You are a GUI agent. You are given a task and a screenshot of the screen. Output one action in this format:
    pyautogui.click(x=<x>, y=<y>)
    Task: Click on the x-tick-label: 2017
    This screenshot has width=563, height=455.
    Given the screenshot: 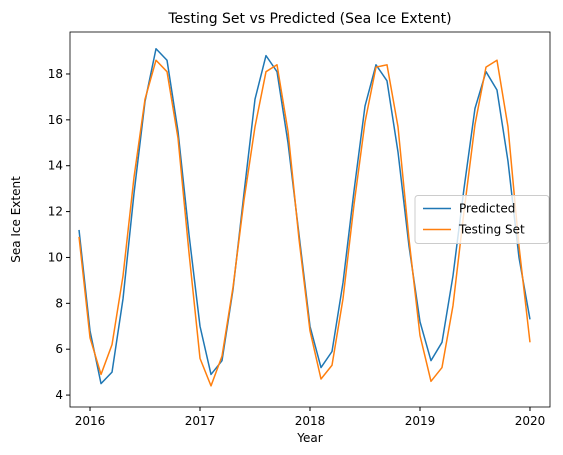 What is the action you would take?
    pyautogui.click(x=200, y=421)
    